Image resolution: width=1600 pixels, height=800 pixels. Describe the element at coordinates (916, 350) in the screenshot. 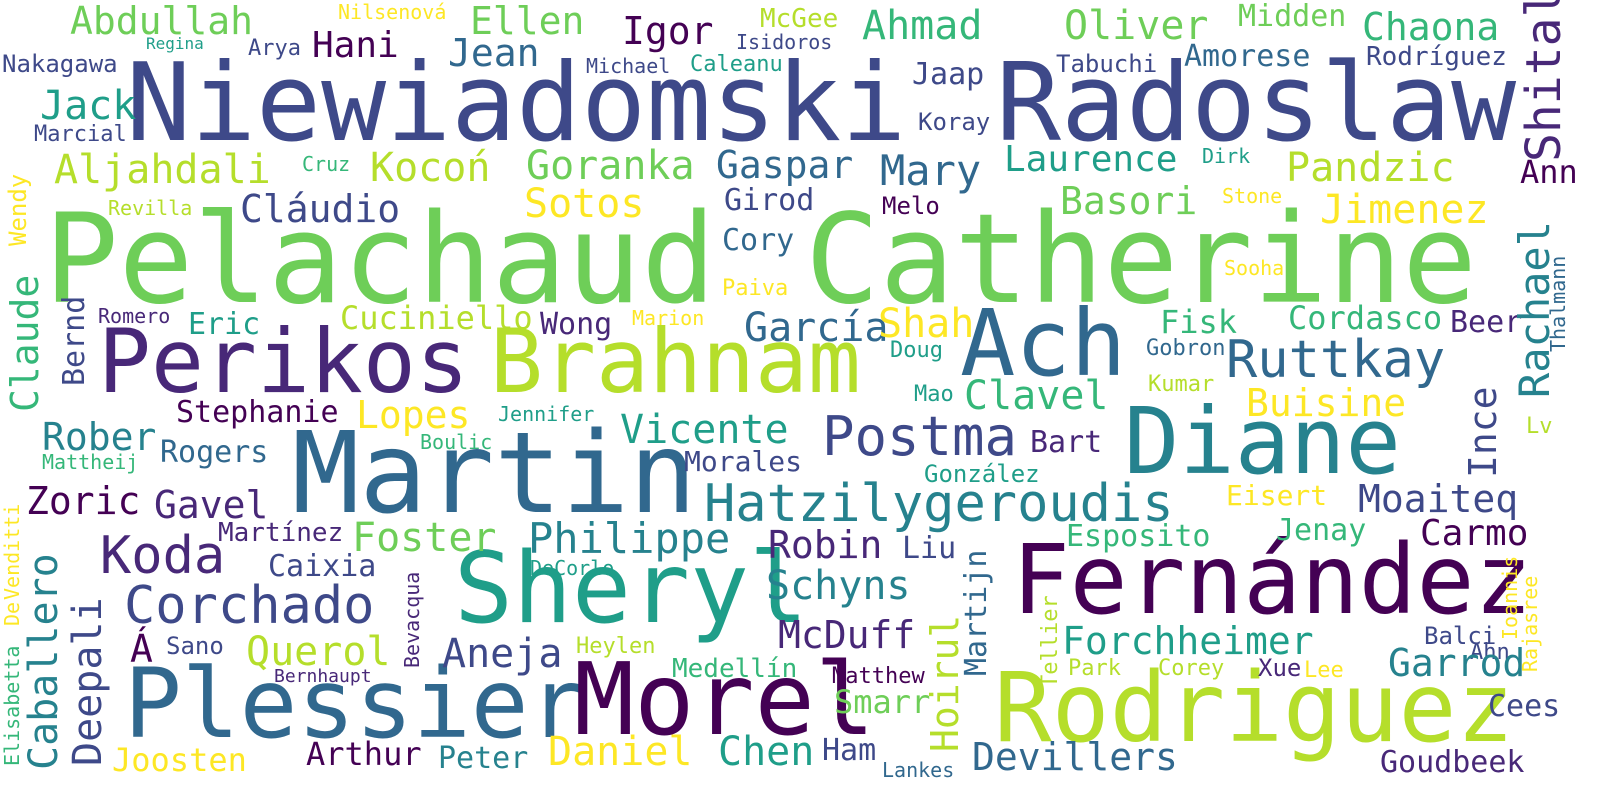

I see `word-doug: Doug` at that location.